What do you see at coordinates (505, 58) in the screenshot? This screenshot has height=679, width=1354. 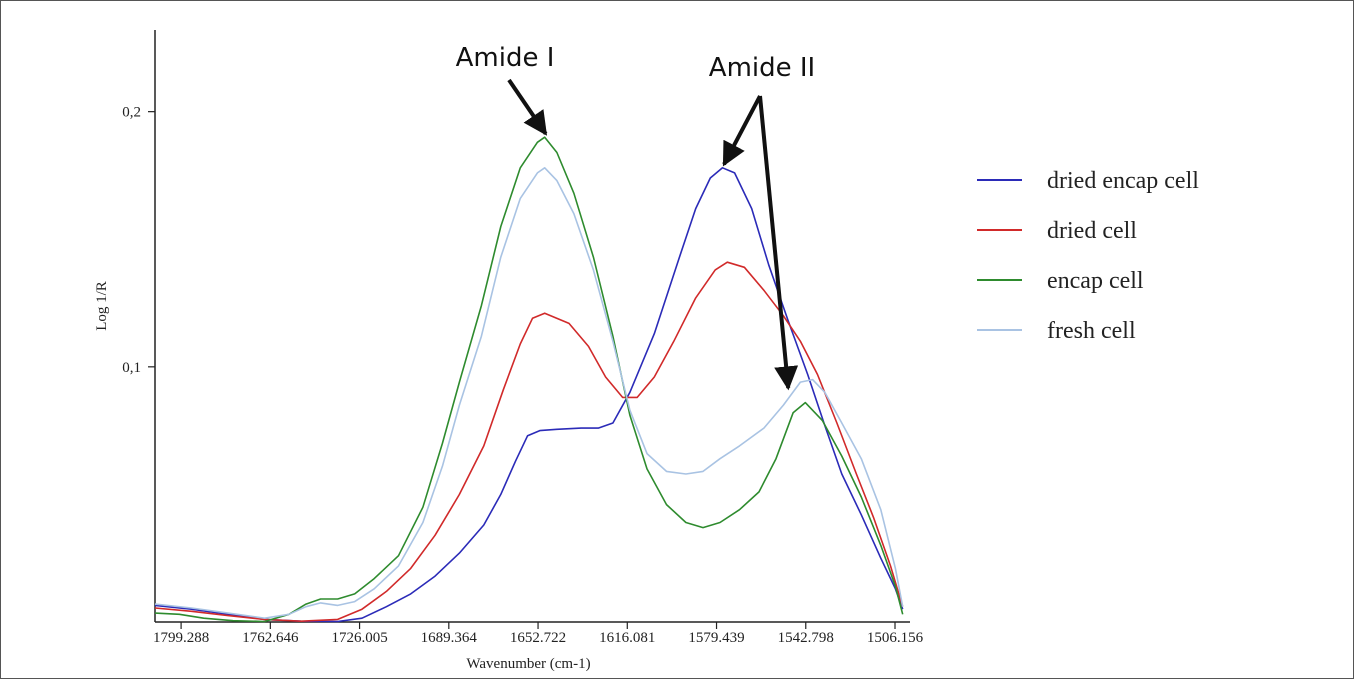 I see `annotation-amide-i: Amide I` at bounding box center [505, 58].